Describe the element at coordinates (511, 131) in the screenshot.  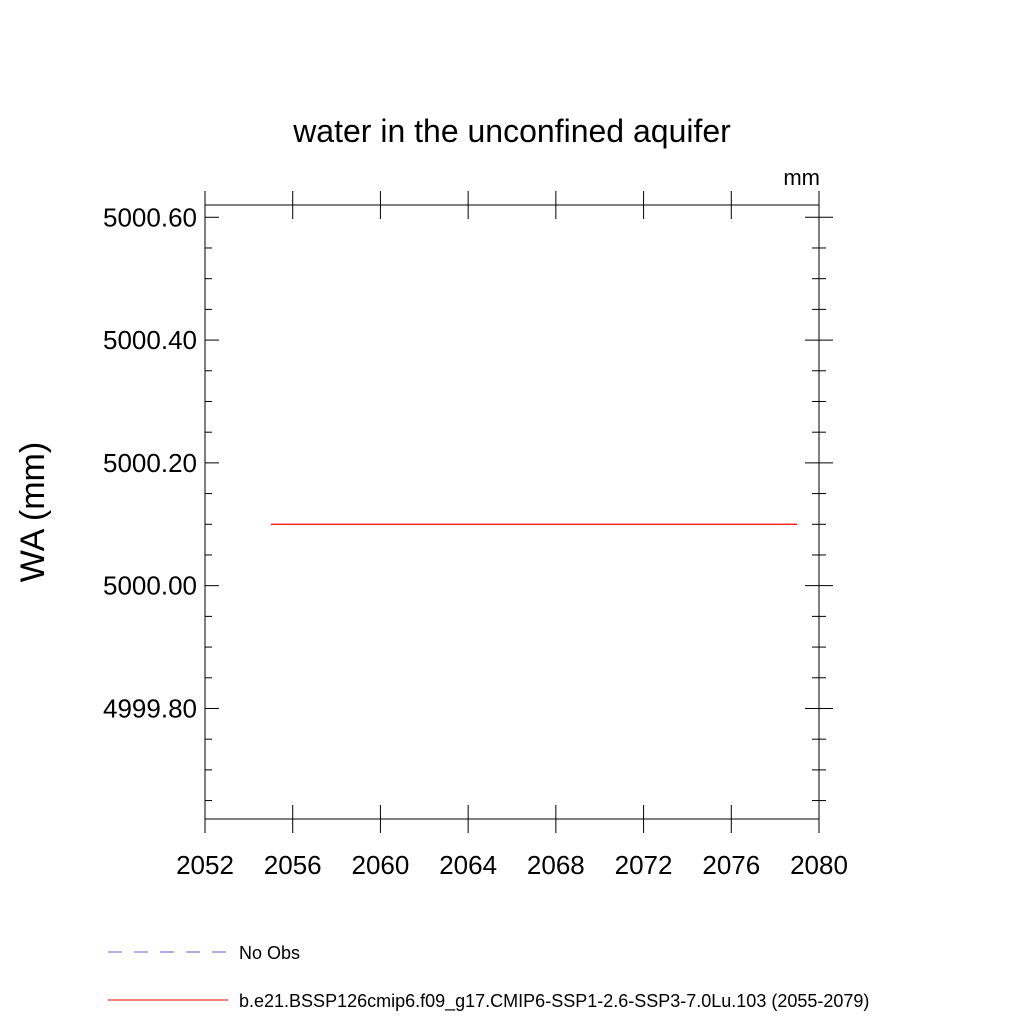
I see `chart-title: water in the unconfined aquifer` at that location.